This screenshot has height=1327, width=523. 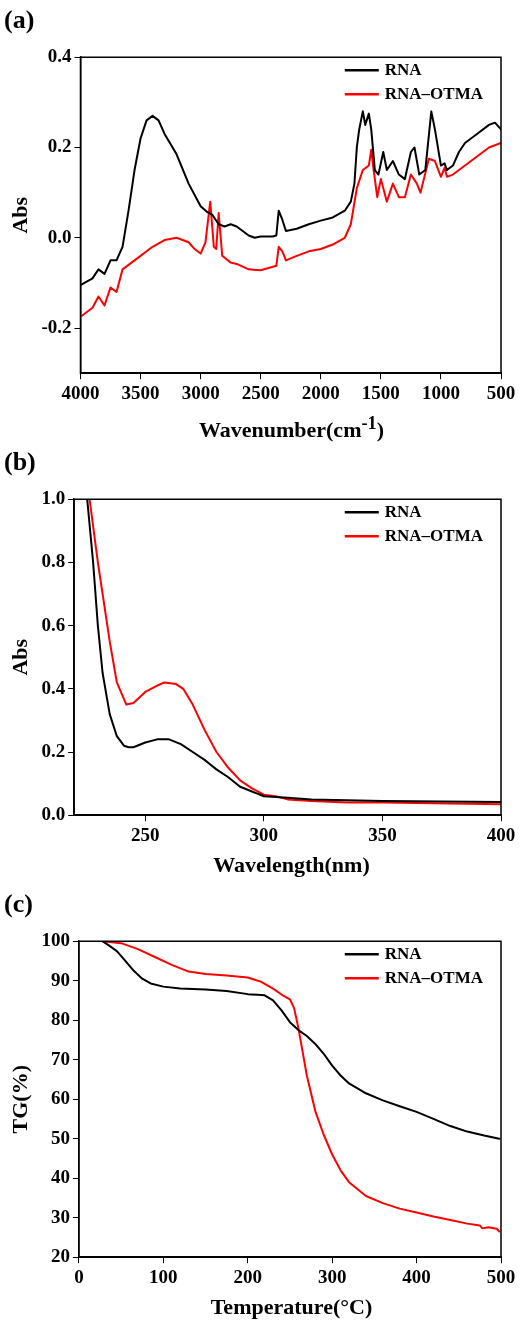 I want to click on chart-title: (a), so click(x=19, y=20).